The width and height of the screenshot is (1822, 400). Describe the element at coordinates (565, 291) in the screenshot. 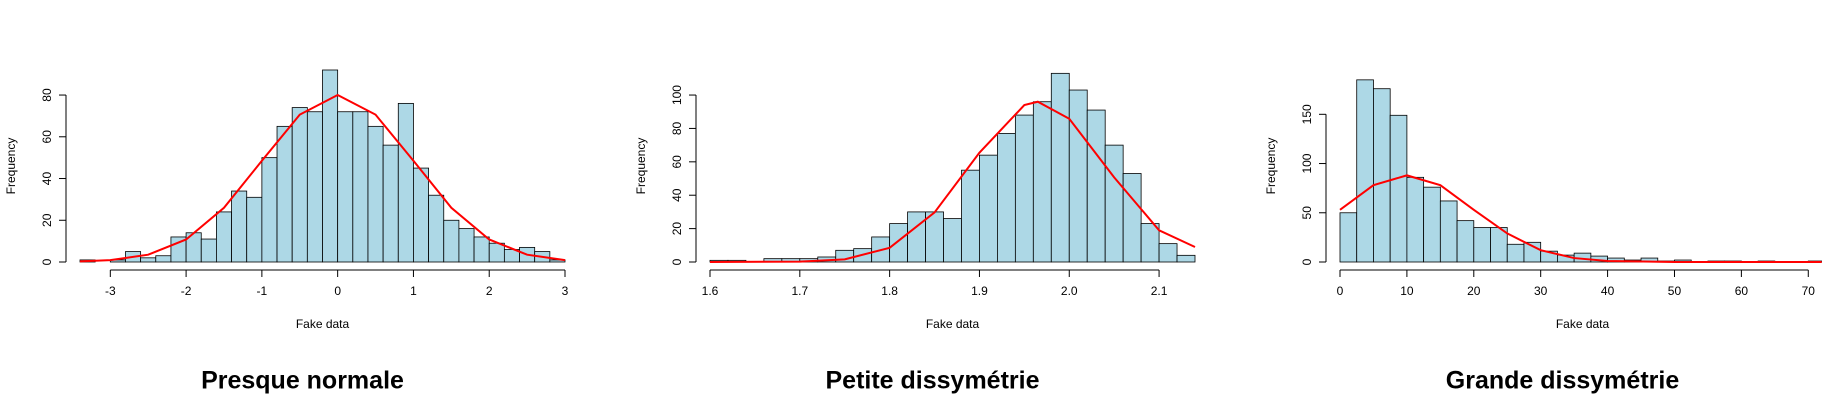

I see `x-tick-label: 3` at that location.